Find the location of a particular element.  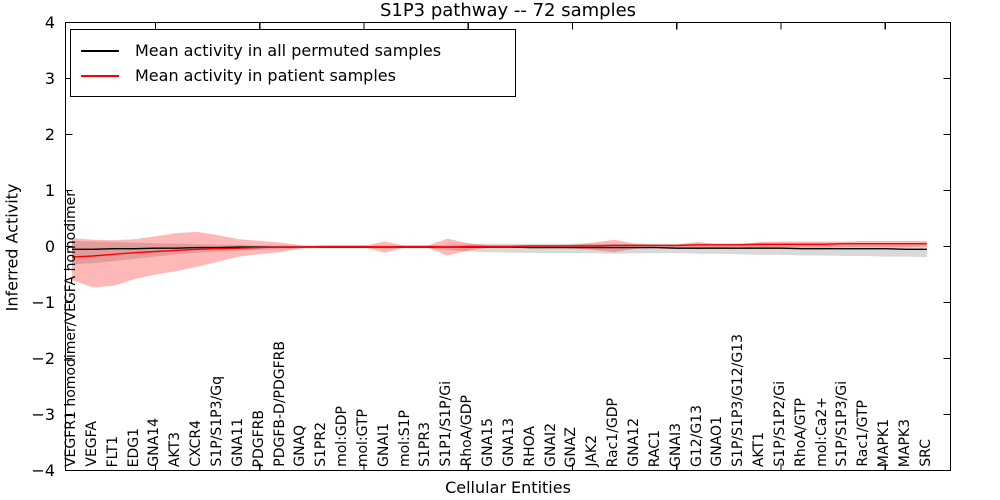

legend-label: Mean activity in all permuted samples is located at coordinates (288, 50).